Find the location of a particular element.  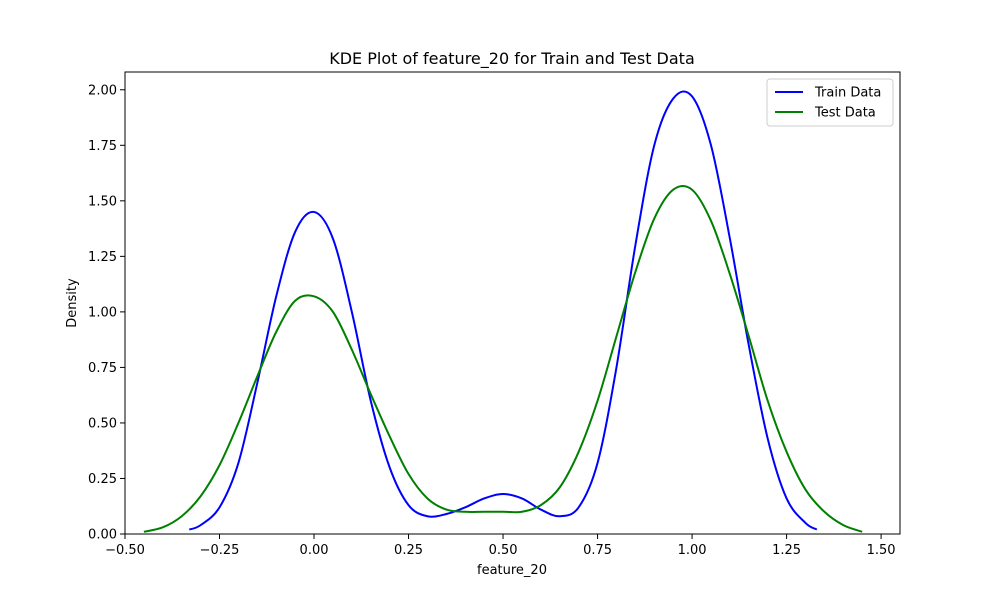

y-axis: 0.00 0.25 0.50 0.75 1.00 1.25 1.50 1.75 2.00 is located at coordinates (106, 313).